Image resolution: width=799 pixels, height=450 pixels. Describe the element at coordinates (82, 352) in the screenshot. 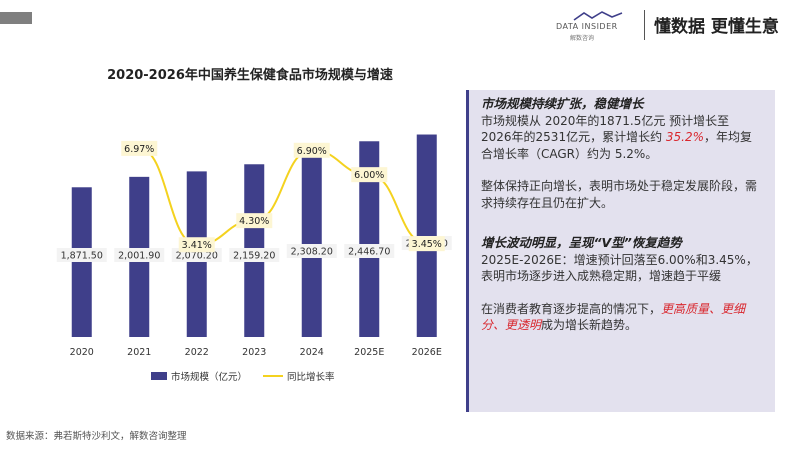

I see `x-tick-2020: 2020` at that location.